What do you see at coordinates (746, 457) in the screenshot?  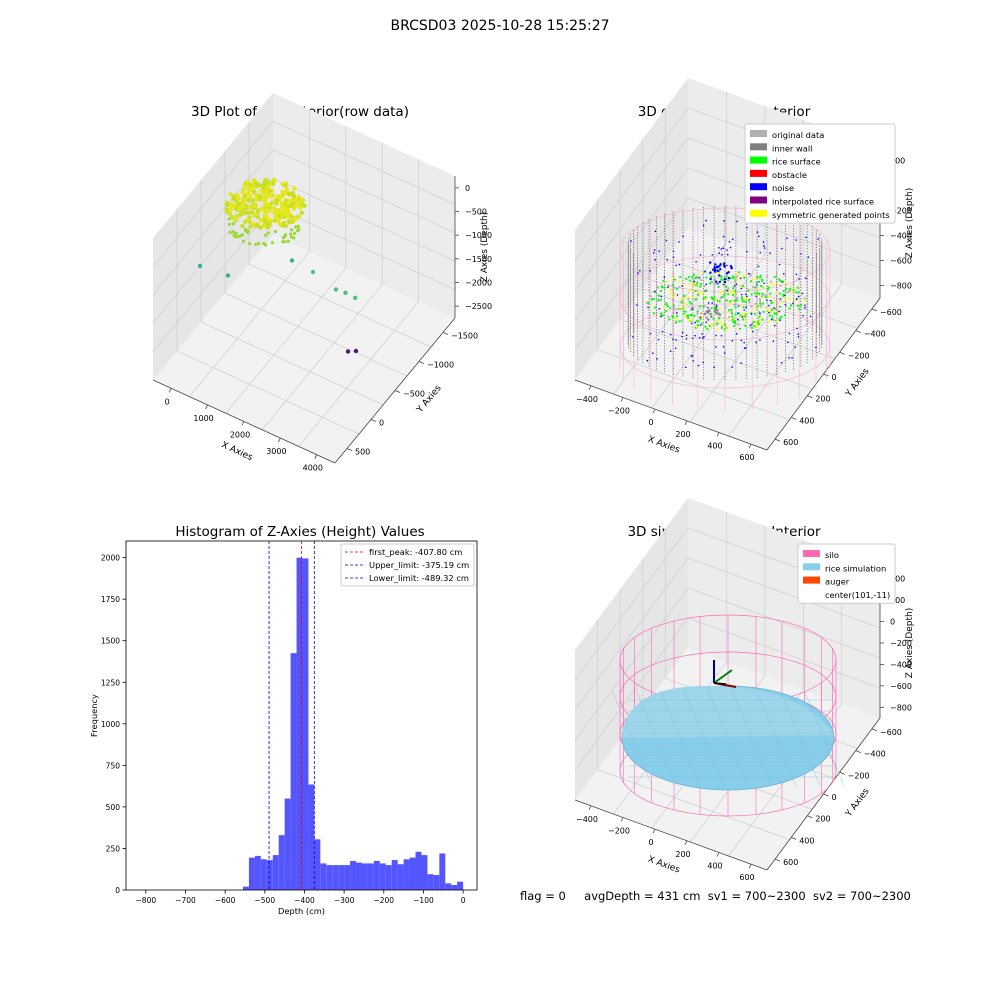 I see `x-tick-label: 600` at bounding box center [746, 457].